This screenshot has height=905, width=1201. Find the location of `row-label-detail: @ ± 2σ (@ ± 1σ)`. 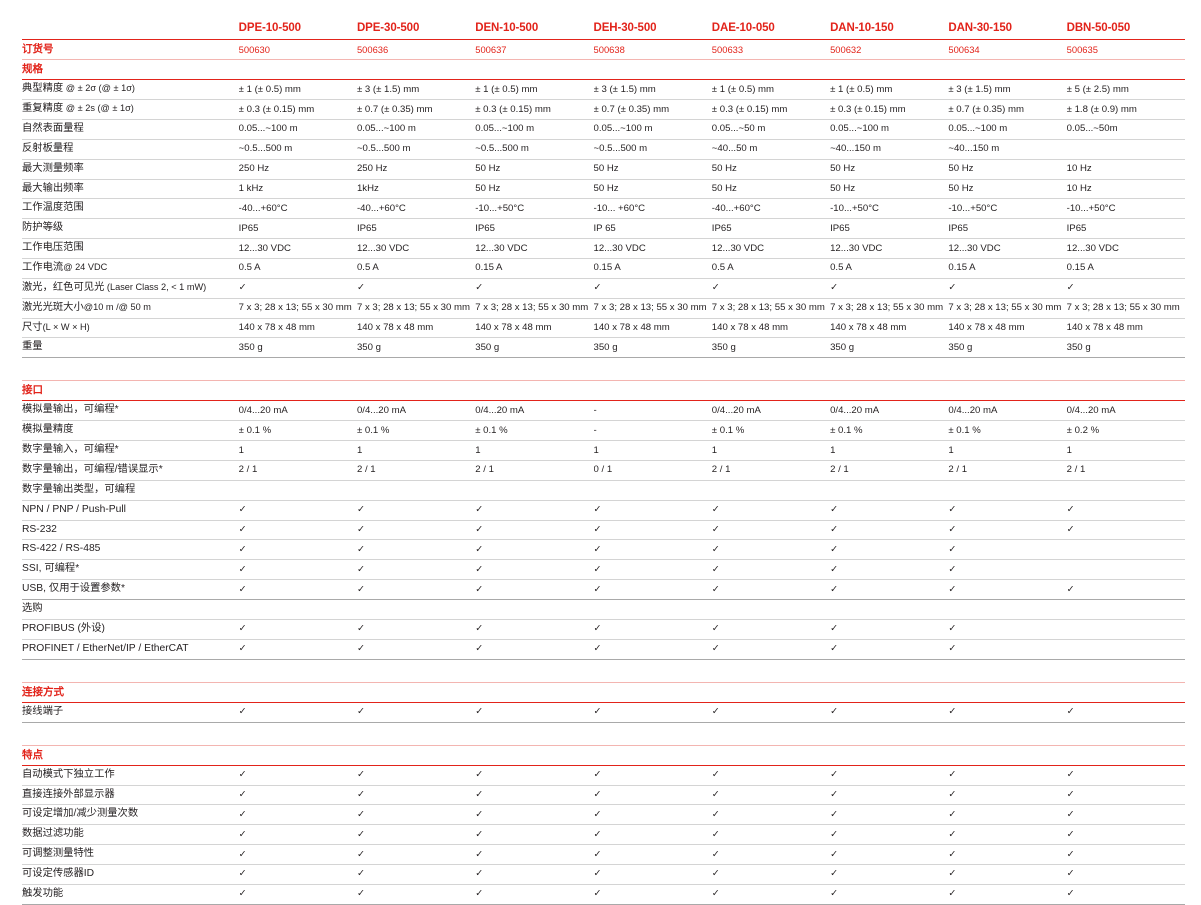

row-label-detail: @ ± 2σ (@ ± 1σ) is located at coordinates (99, 88).